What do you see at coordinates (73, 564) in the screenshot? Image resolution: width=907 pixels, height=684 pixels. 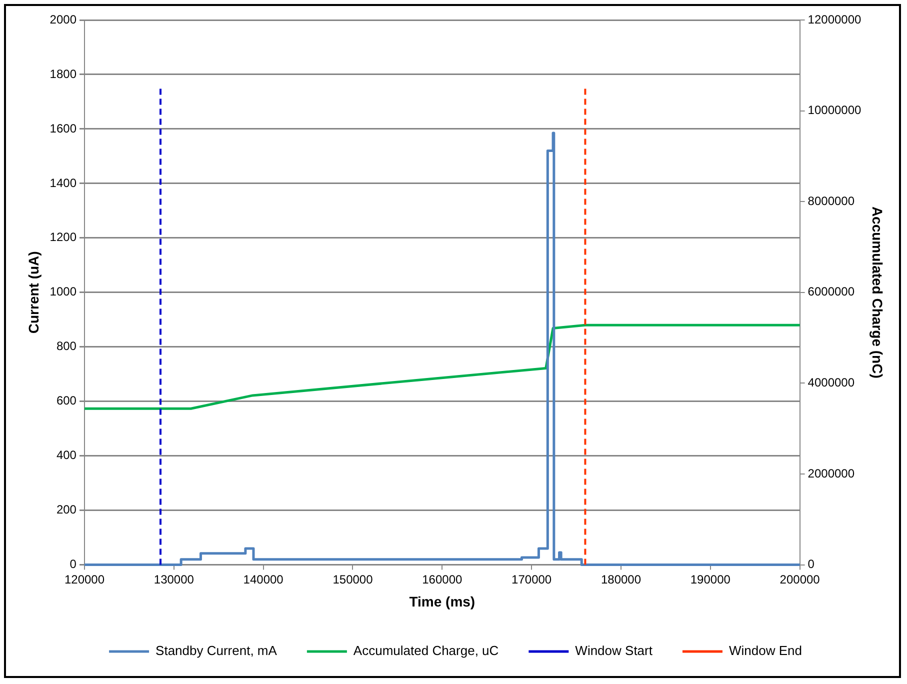 I see `y-tick-label: 0` at bounding box center [73, 564].